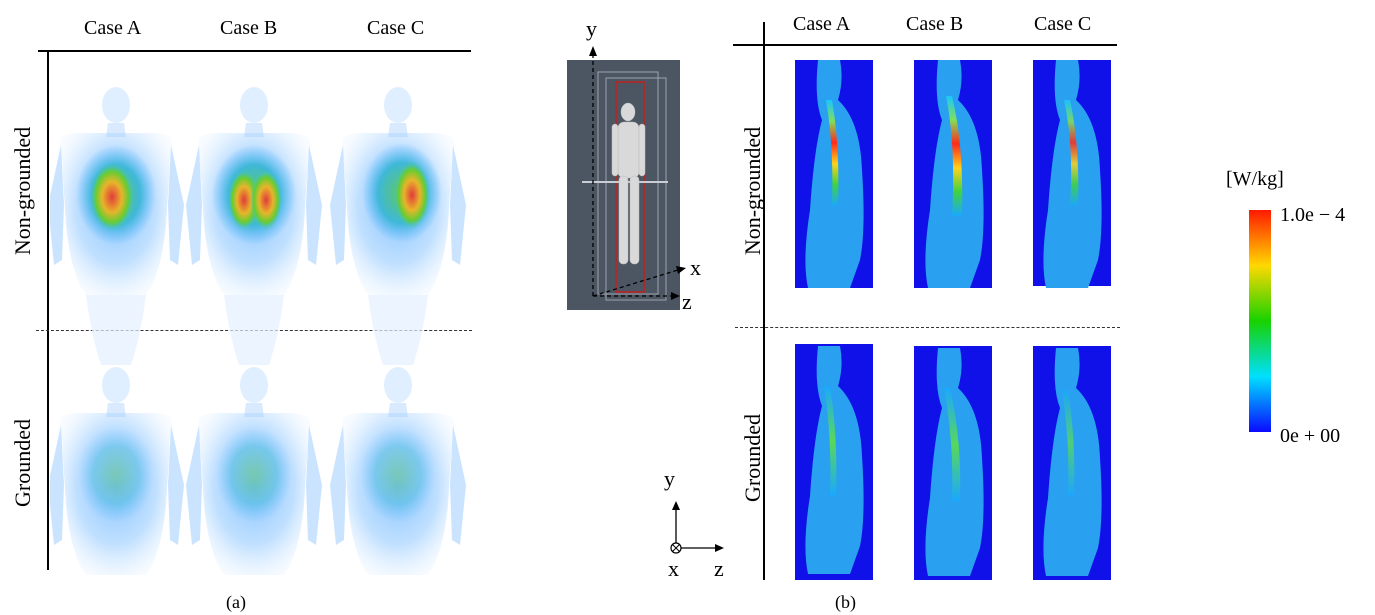 This screenshot has width=1375, height=615. I want to click on colorbar-gradient, so click(1260, 321).